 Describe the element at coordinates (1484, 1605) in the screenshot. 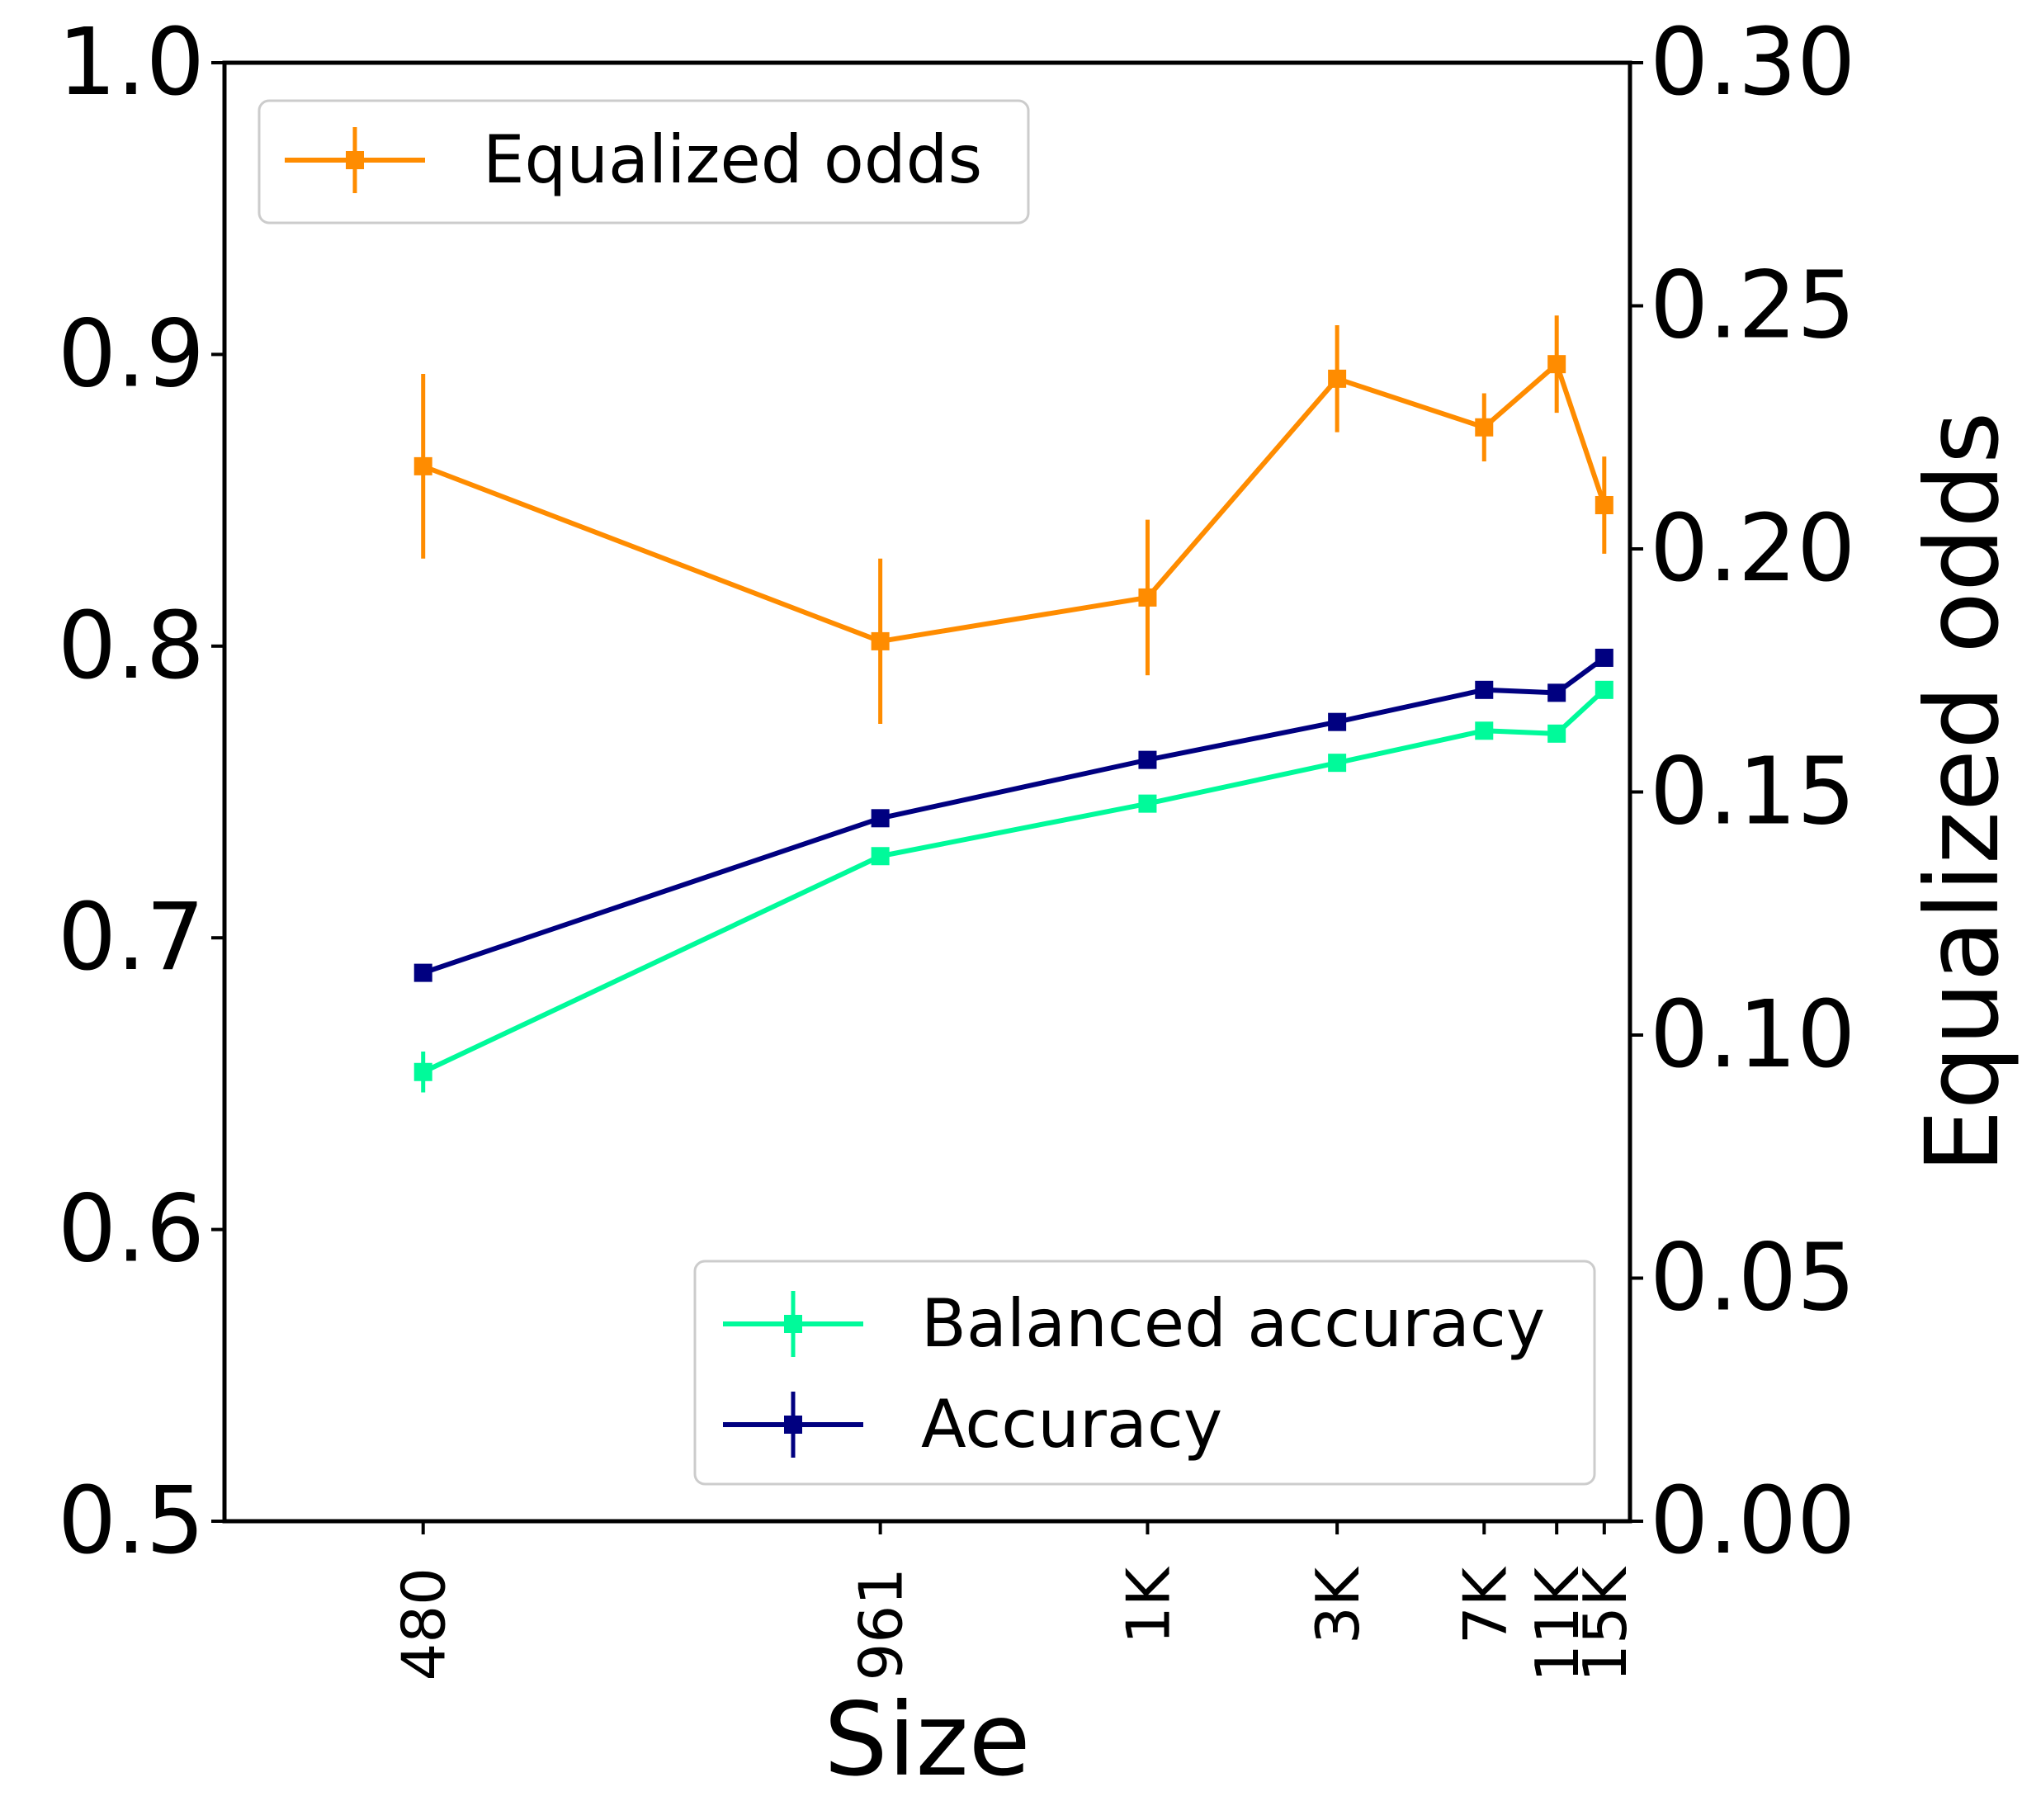

I see `x-tick-label: 7K` at that location.